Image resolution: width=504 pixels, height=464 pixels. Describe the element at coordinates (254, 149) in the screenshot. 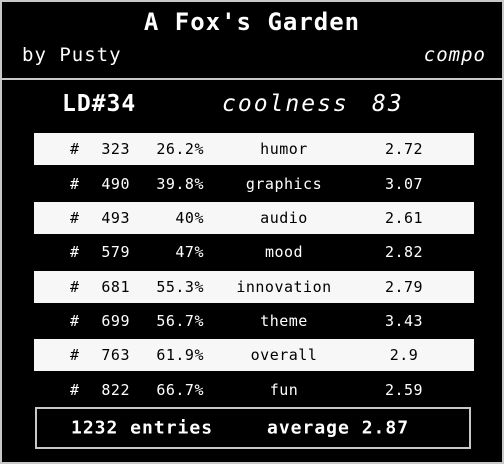

I see `ranking-row-humor: # 323 26.2% humor 2.72` at that location.